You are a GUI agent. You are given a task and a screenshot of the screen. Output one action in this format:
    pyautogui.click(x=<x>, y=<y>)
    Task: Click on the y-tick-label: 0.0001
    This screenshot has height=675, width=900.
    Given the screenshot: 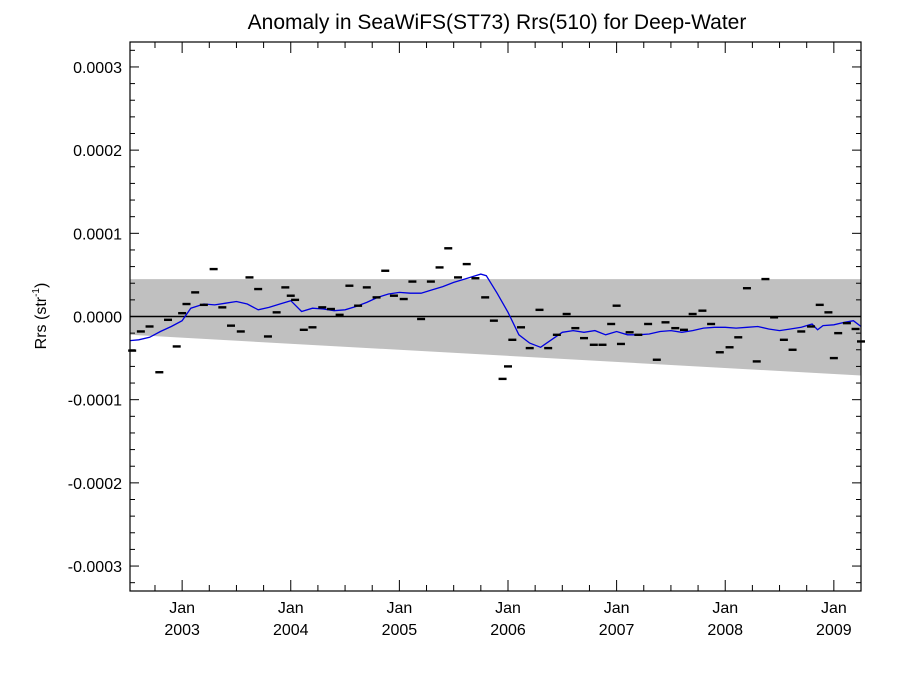 What is the action you would take?
    pyautogui.click(x=97, y=234)
    